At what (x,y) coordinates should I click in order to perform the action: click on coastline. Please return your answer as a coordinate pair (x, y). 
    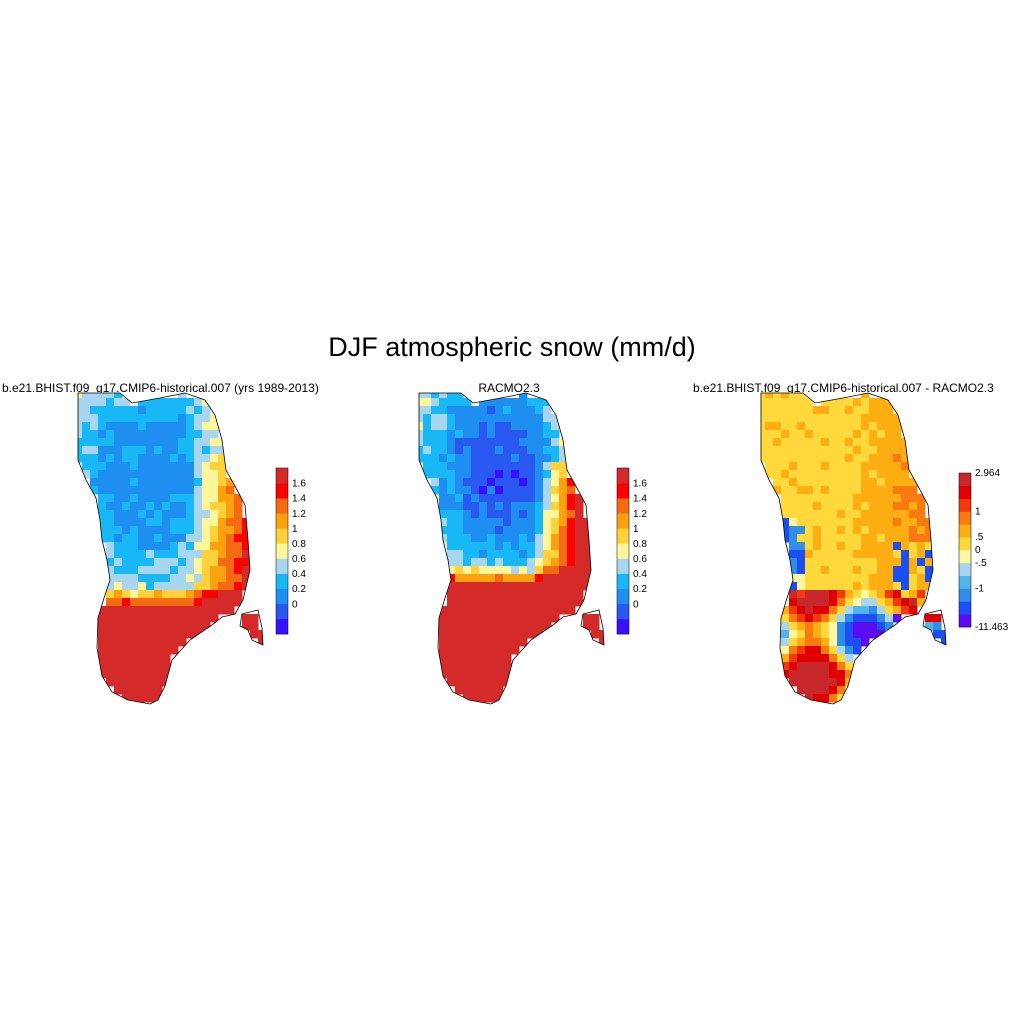
    Looking at the image, I should click on (511, 548).